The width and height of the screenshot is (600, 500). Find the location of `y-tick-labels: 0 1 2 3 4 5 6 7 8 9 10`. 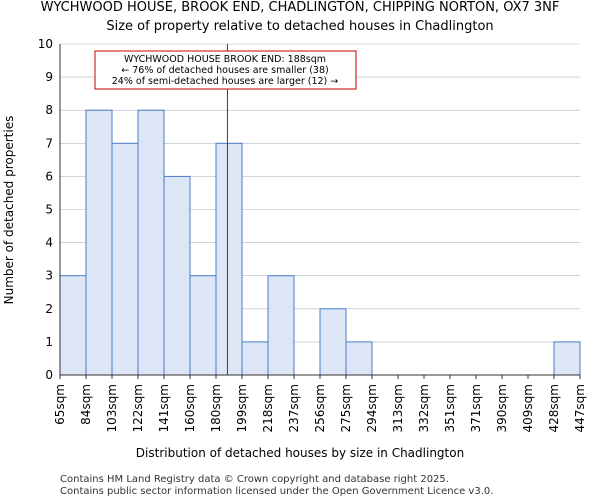

y-tick-labels: 0 1 2 3 4 5 6 7 8 9 10 is located at coordinates (45, 209).